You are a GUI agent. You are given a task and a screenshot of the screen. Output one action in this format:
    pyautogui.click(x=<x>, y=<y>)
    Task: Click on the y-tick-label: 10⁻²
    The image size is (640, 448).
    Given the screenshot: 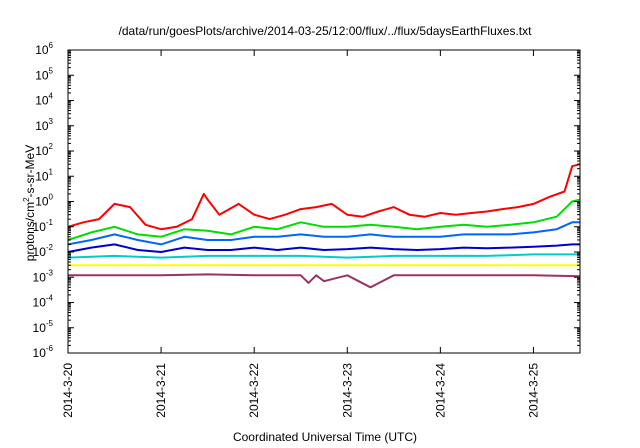 What is the action you would take?
    pyautogui.click(x=43, y=251)
    